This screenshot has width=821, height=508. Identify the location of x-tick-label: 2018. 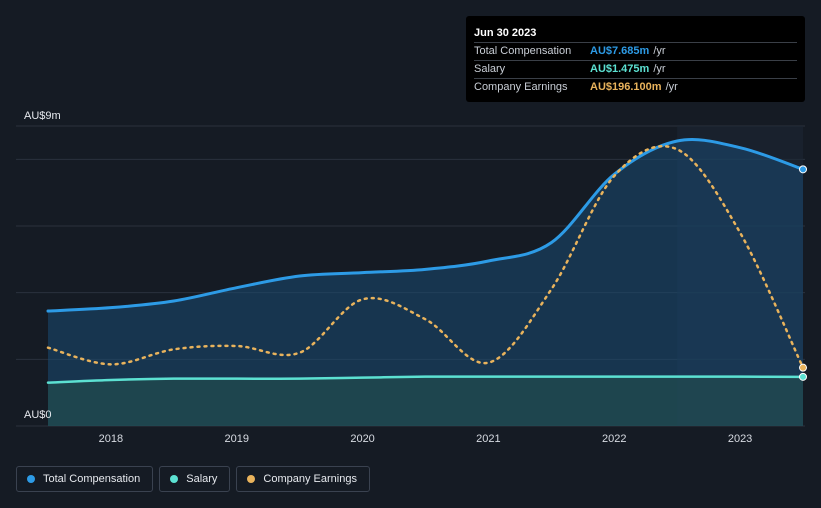
(111, 439).